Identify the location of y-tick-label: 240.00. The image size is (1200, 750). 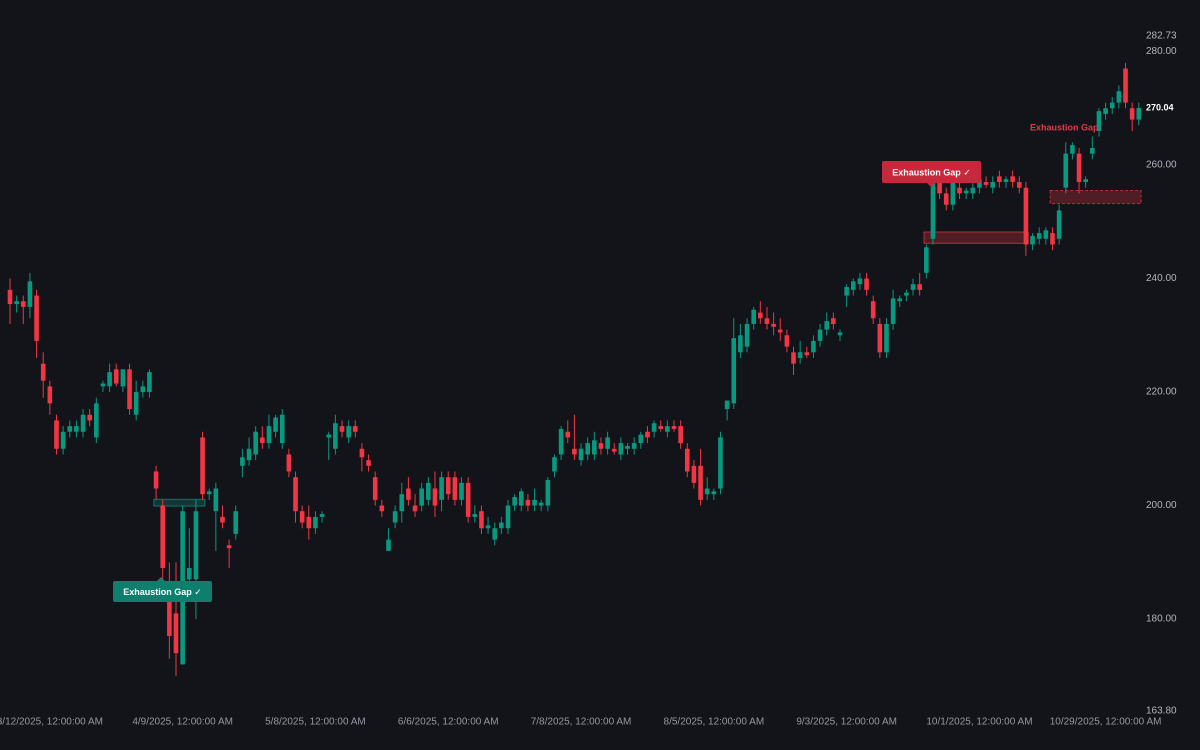
(1161, 278).